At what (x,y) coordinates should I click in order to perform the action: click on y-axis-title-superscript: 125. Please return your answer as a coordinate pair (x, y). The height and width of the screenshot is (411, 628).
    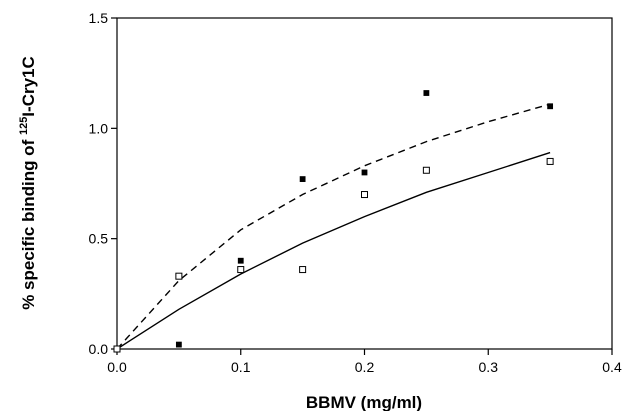
    Looking at the image, I should click on (24, 126).